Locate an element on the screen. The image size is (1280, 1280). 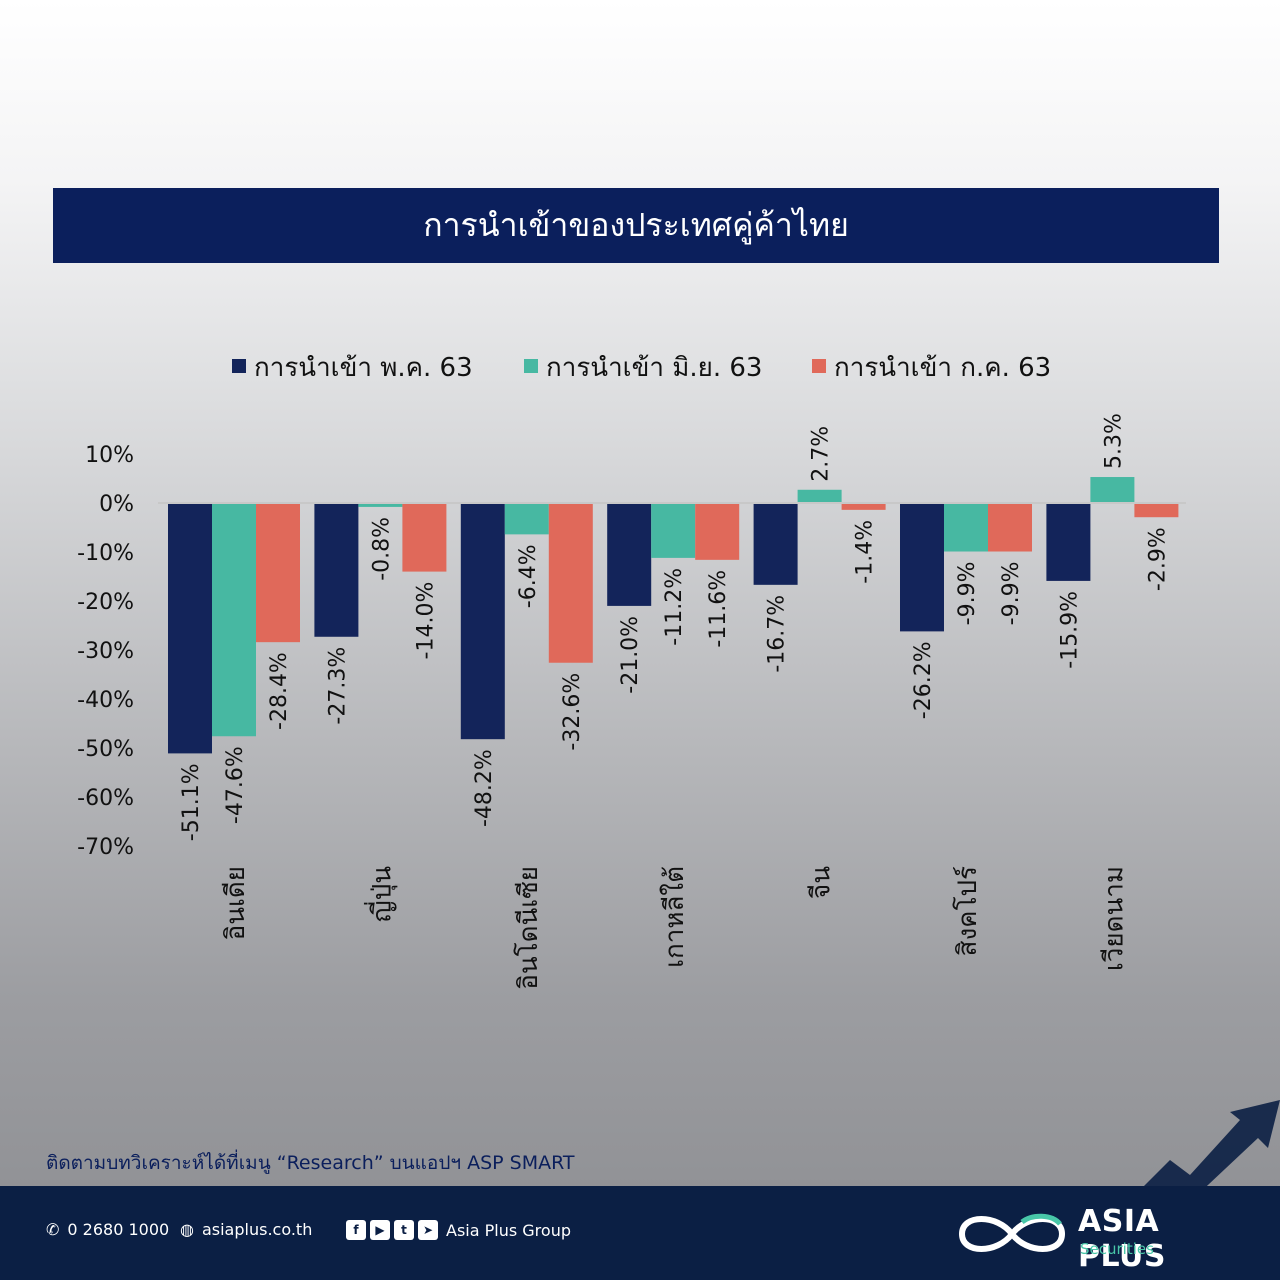
data-label: -16.7% is located at coordinates (777, 634).